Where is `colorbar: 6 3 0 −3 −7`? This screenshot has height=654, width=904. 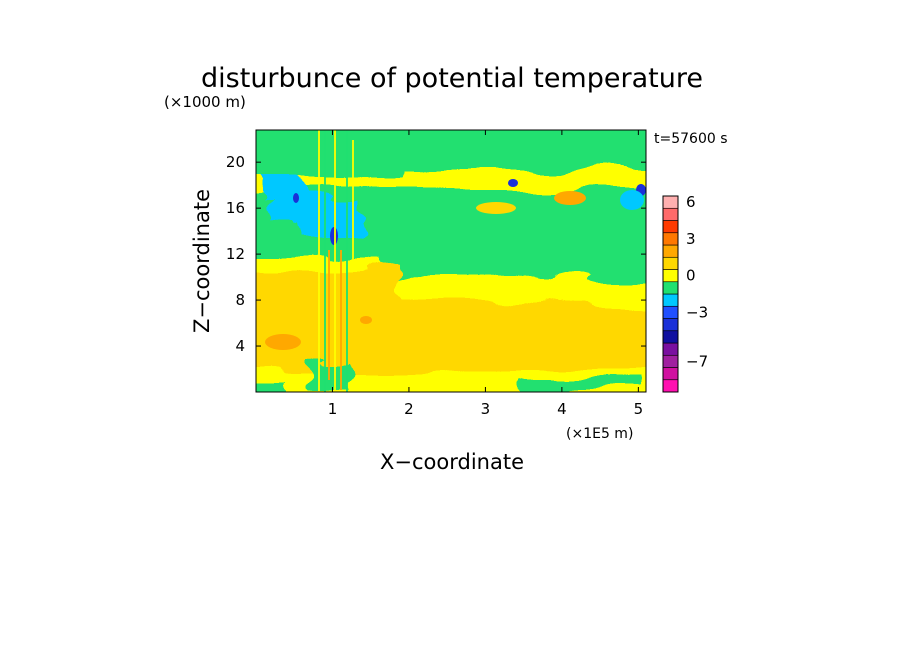
colorbar: 6 3 0 −3 −7 is located at coordinates (685, 293).